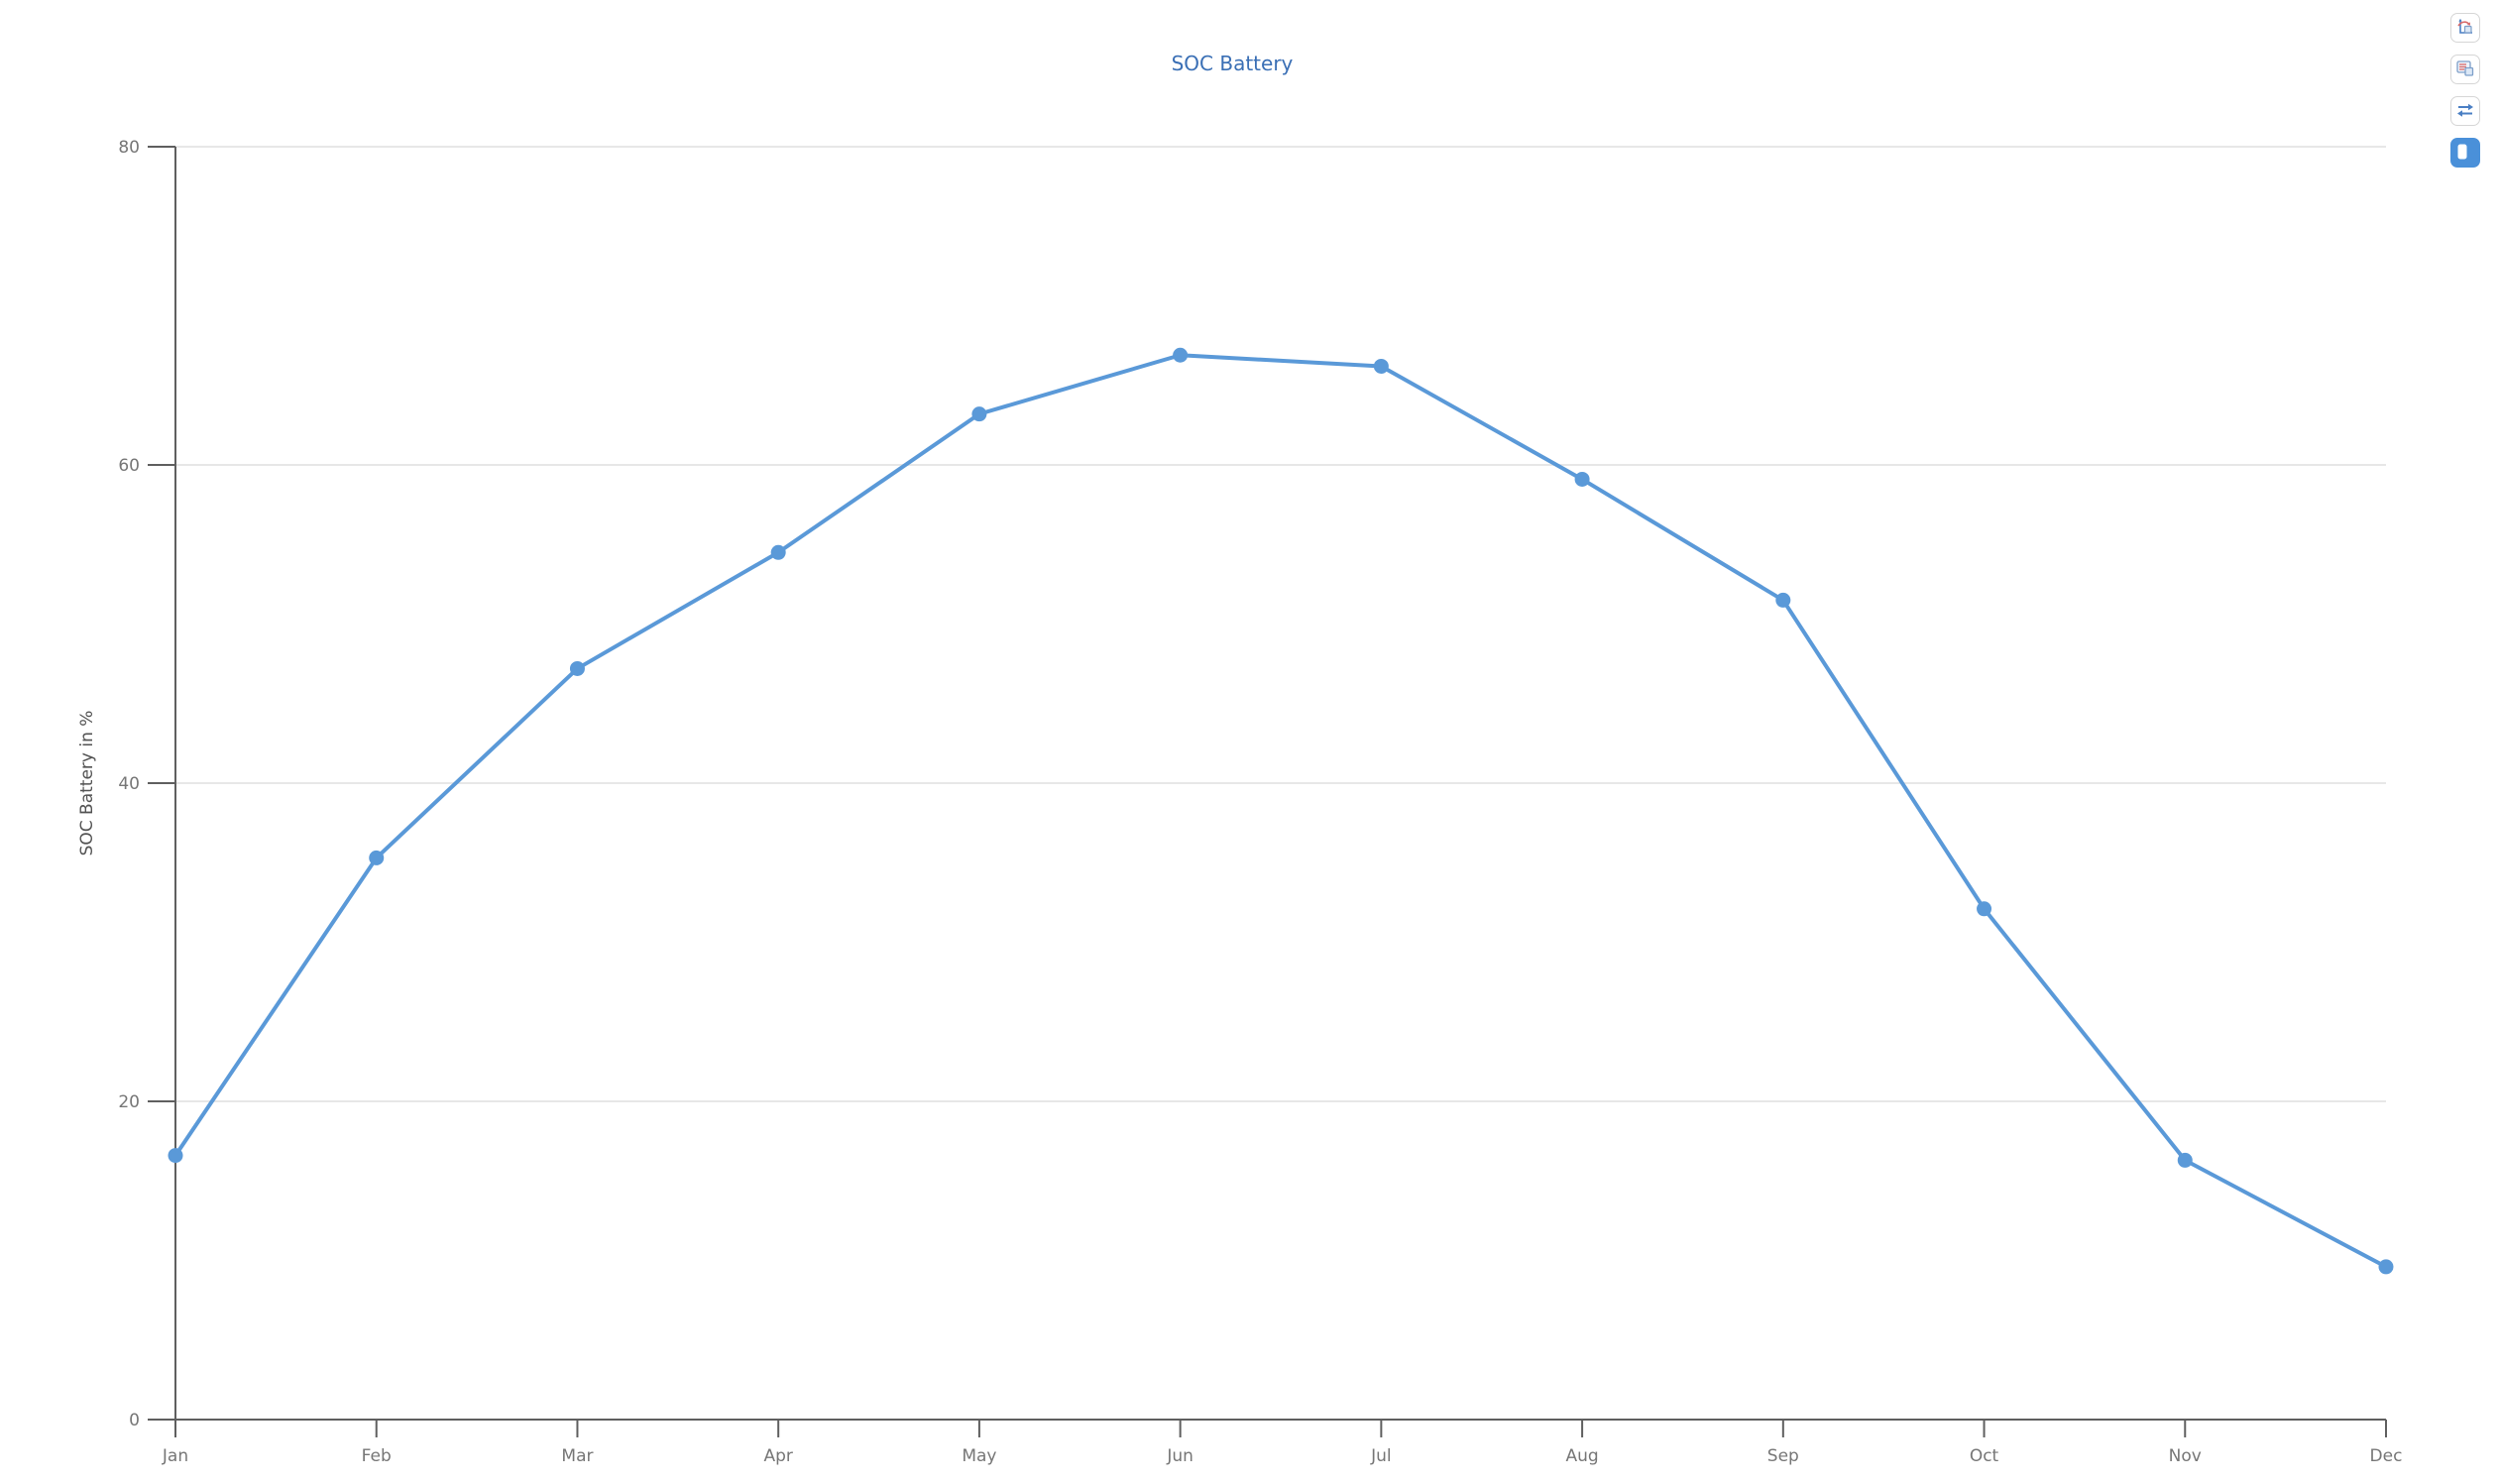 This screenshot has width=2500, height=1484. Describe the element at coordinates (2386, 1456) in the screenshot. I see `x-tick-label: Dec` at that location.